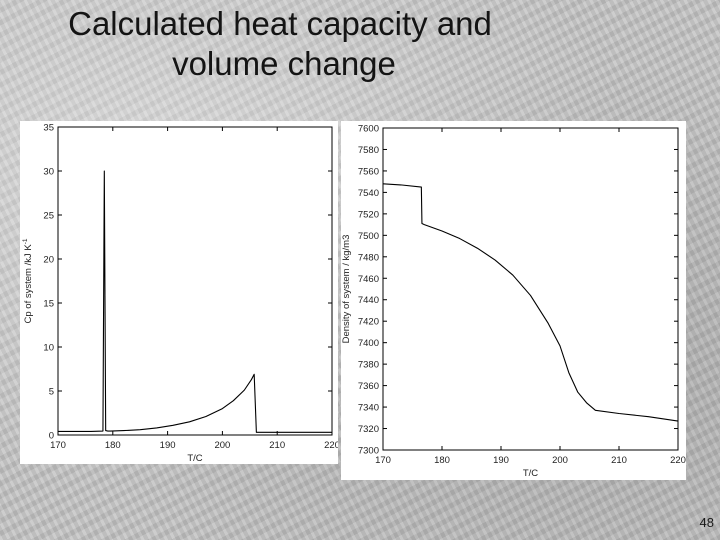  I want to click on density-chart-x-tick-label: 220, so click(678, 460).